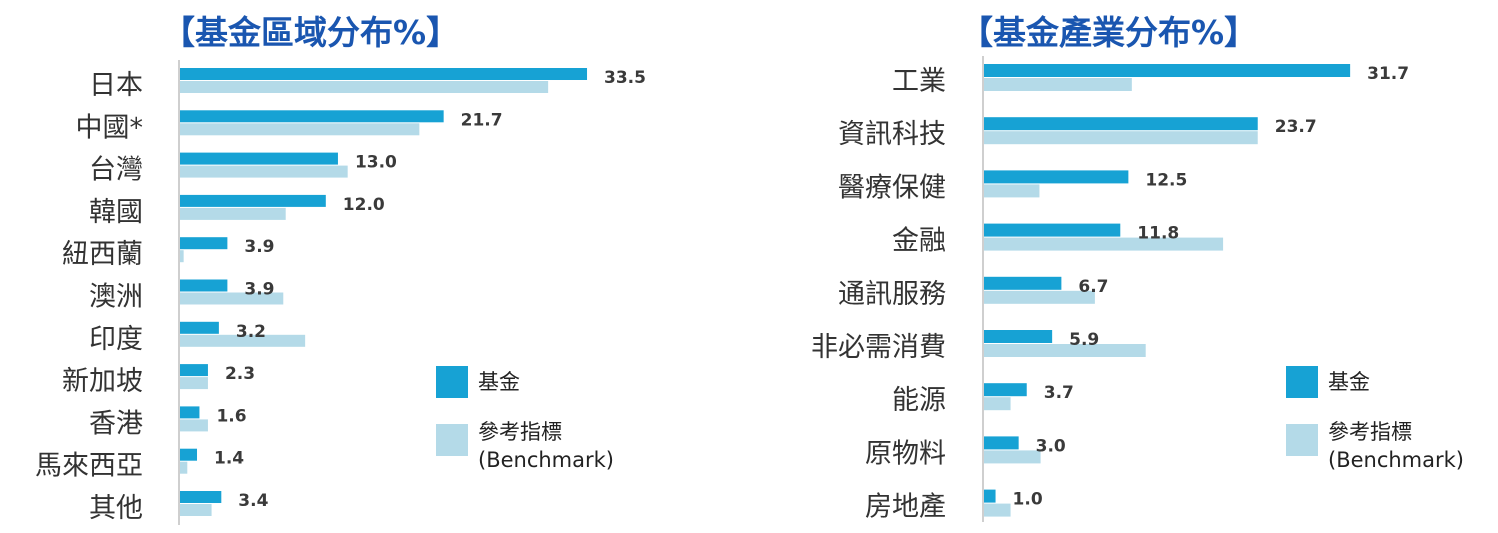 This screenshot has height=533, width=1498. What do you see at coordinates (1028, 500) in the screenshot?
I see `value-label: 1.0` at bounding box center [1028, 500].